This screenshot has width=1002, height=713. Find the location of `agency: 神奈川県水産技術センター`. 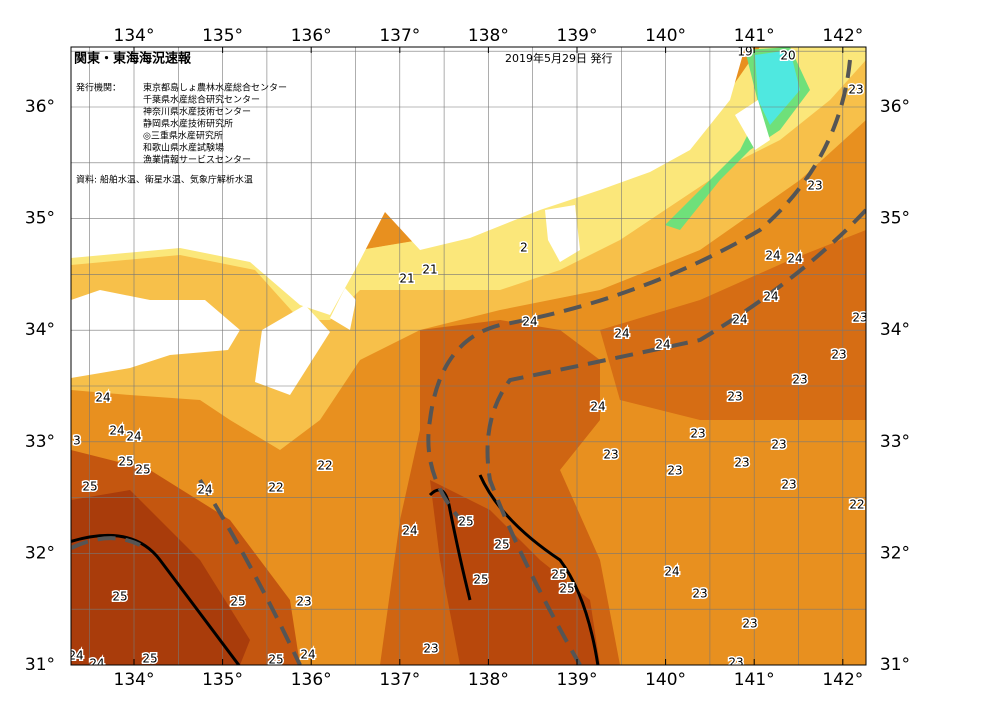

agency: 神奈川県水産技術センター is located at coordinates (197, 112).